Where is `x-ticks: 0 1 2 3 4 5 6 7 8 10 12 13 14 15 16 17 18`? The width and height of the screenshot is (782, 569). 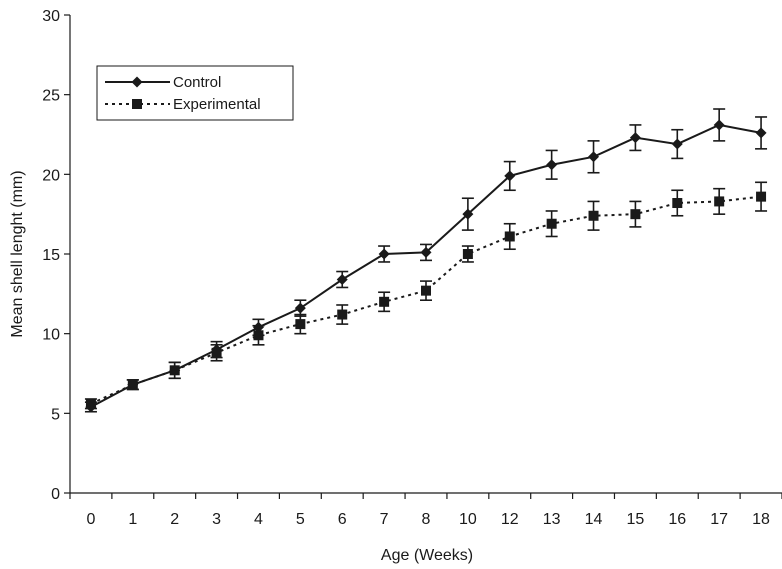 x-ticks: 0 1 2 3 4 5 6 7 8 10 12 13 14 15 16 17 18 is located at coordinates (425, 510).